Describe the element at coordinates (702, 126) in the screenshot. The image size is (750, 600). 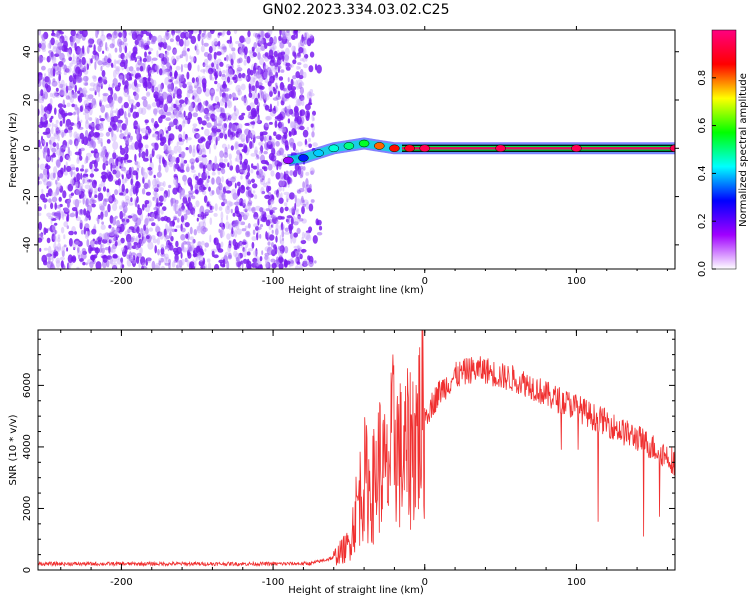
I see `colorbar-tick-label: 0.6` at that location.